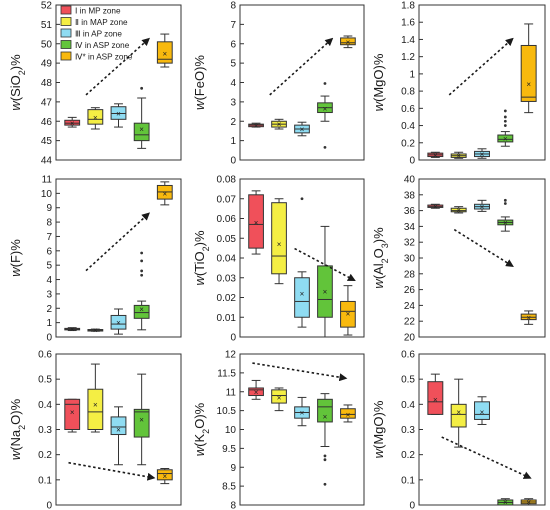 This screenshot has height=510, width=550. I want to click on y-tick-label: 0.4, so click(408, 126).